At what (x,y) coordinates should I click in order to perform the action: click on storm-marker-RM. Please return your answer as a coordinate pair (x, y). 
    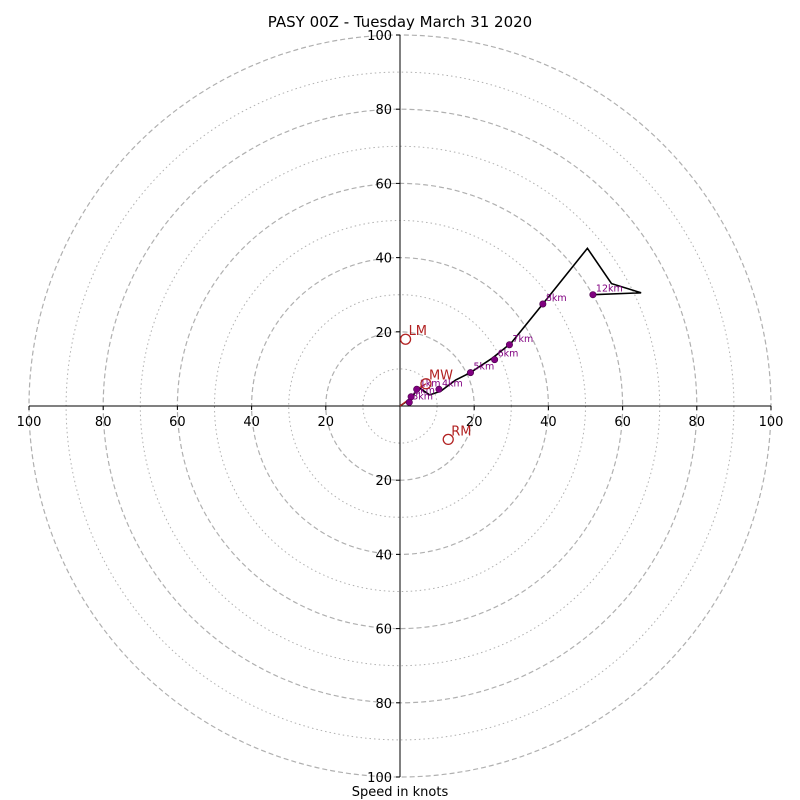
    Looking at the image, I should click on (448, 439).